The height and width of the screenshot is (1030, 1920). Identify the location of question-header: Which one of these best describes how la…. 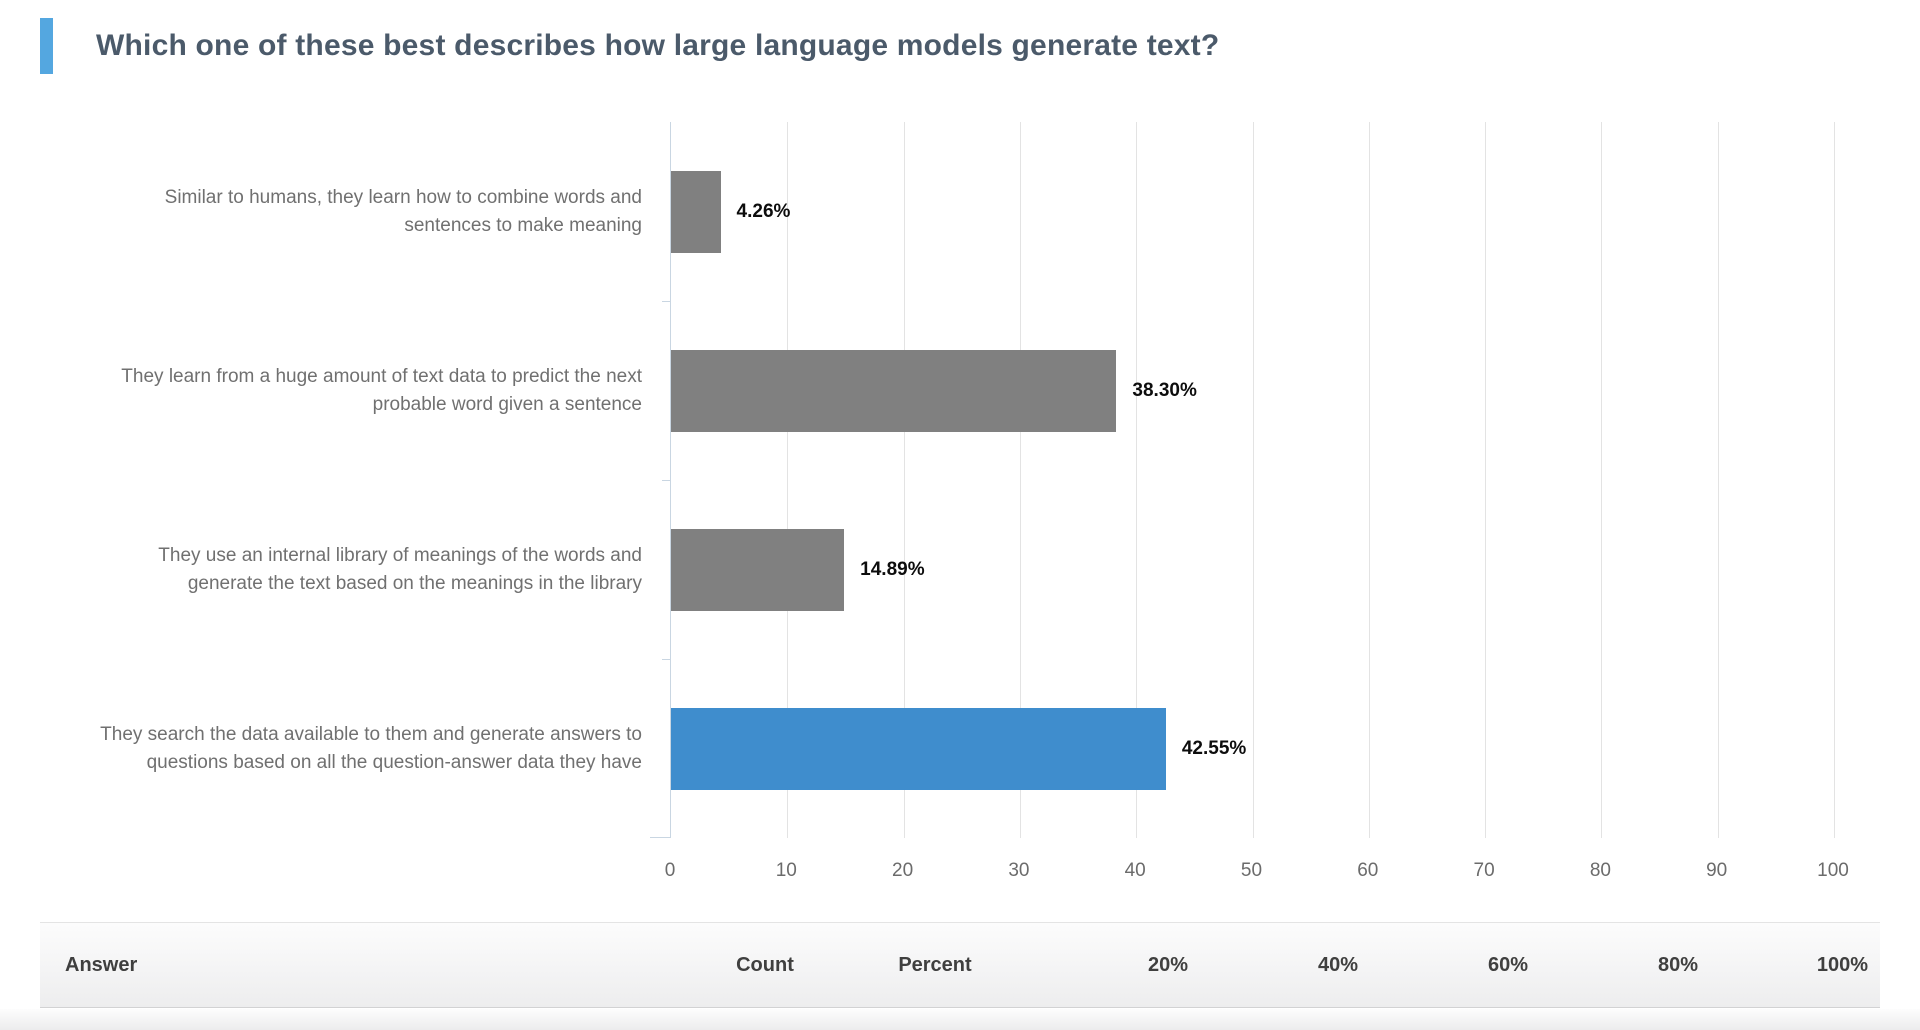
(629, 46).